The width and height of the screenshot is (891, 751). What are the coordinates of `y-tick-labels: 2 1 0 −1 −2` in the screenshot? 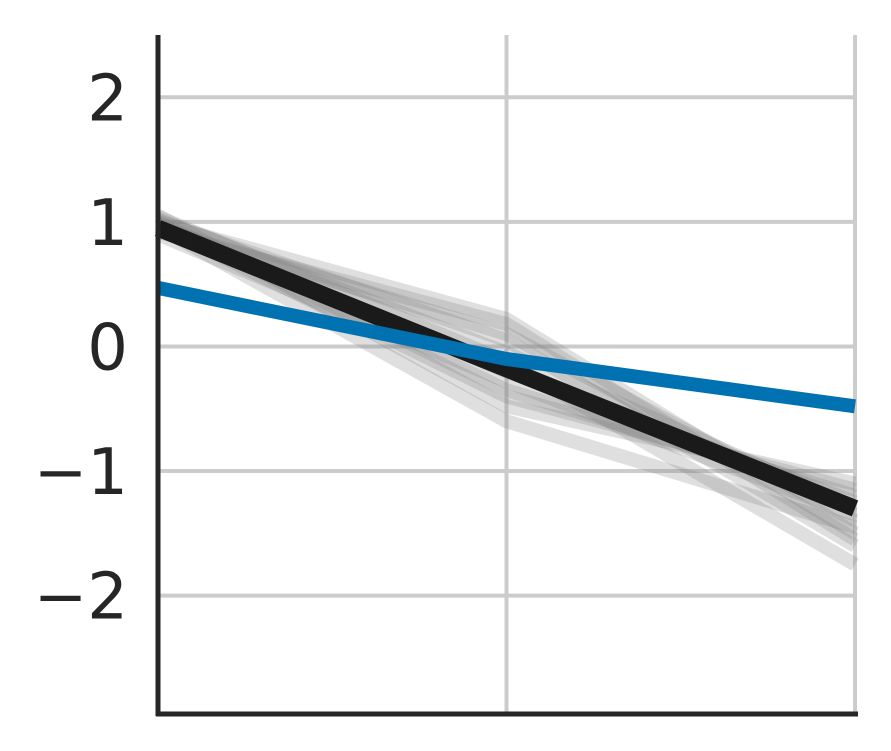 It's located at (81, 348).